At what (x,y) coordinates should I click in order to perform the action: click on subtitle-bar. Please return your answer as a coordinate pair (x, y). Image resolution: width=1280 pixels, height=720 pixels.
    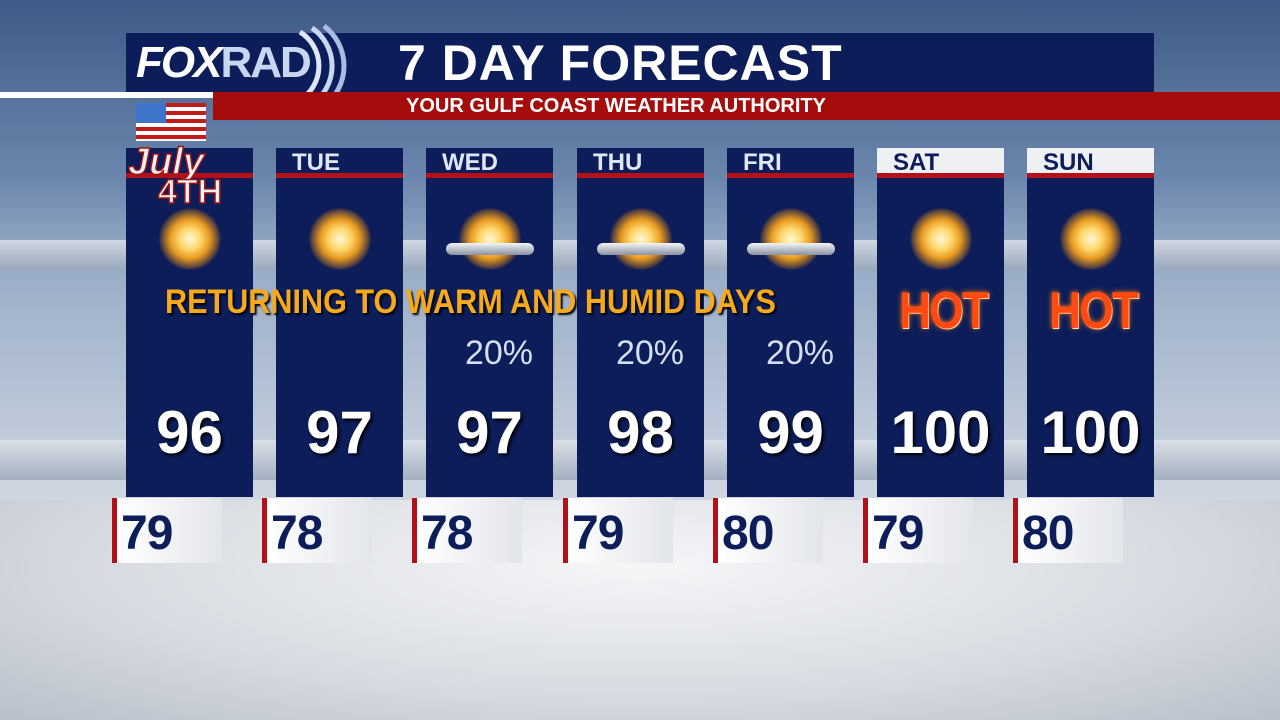
    Looking at the image, I should click on (746, 106).